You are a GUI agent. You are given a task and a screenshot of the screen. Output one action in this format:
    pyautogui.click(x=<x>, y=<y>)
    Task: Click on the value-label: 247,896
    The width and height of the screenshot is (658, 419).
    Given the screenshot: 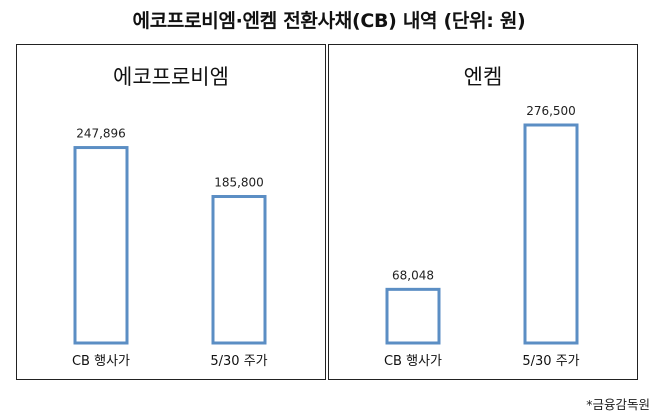 What is the action you would take?
    pyautogui.click(x=101, y=134)
    